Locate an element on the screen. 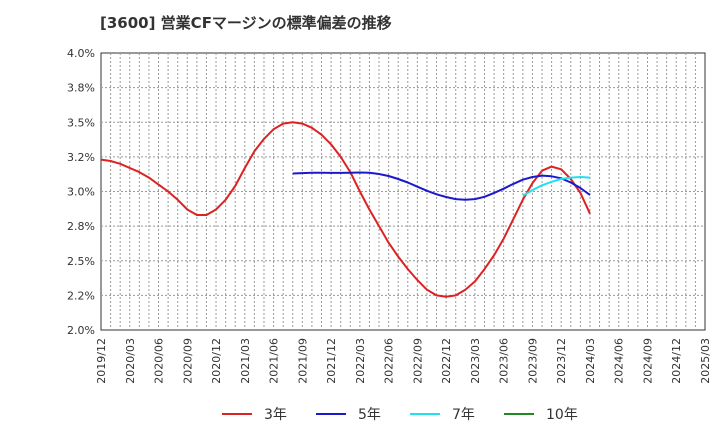 The image size is (720, 440). x-tick-label: 2020/12 is located at coordinates (216, 361).